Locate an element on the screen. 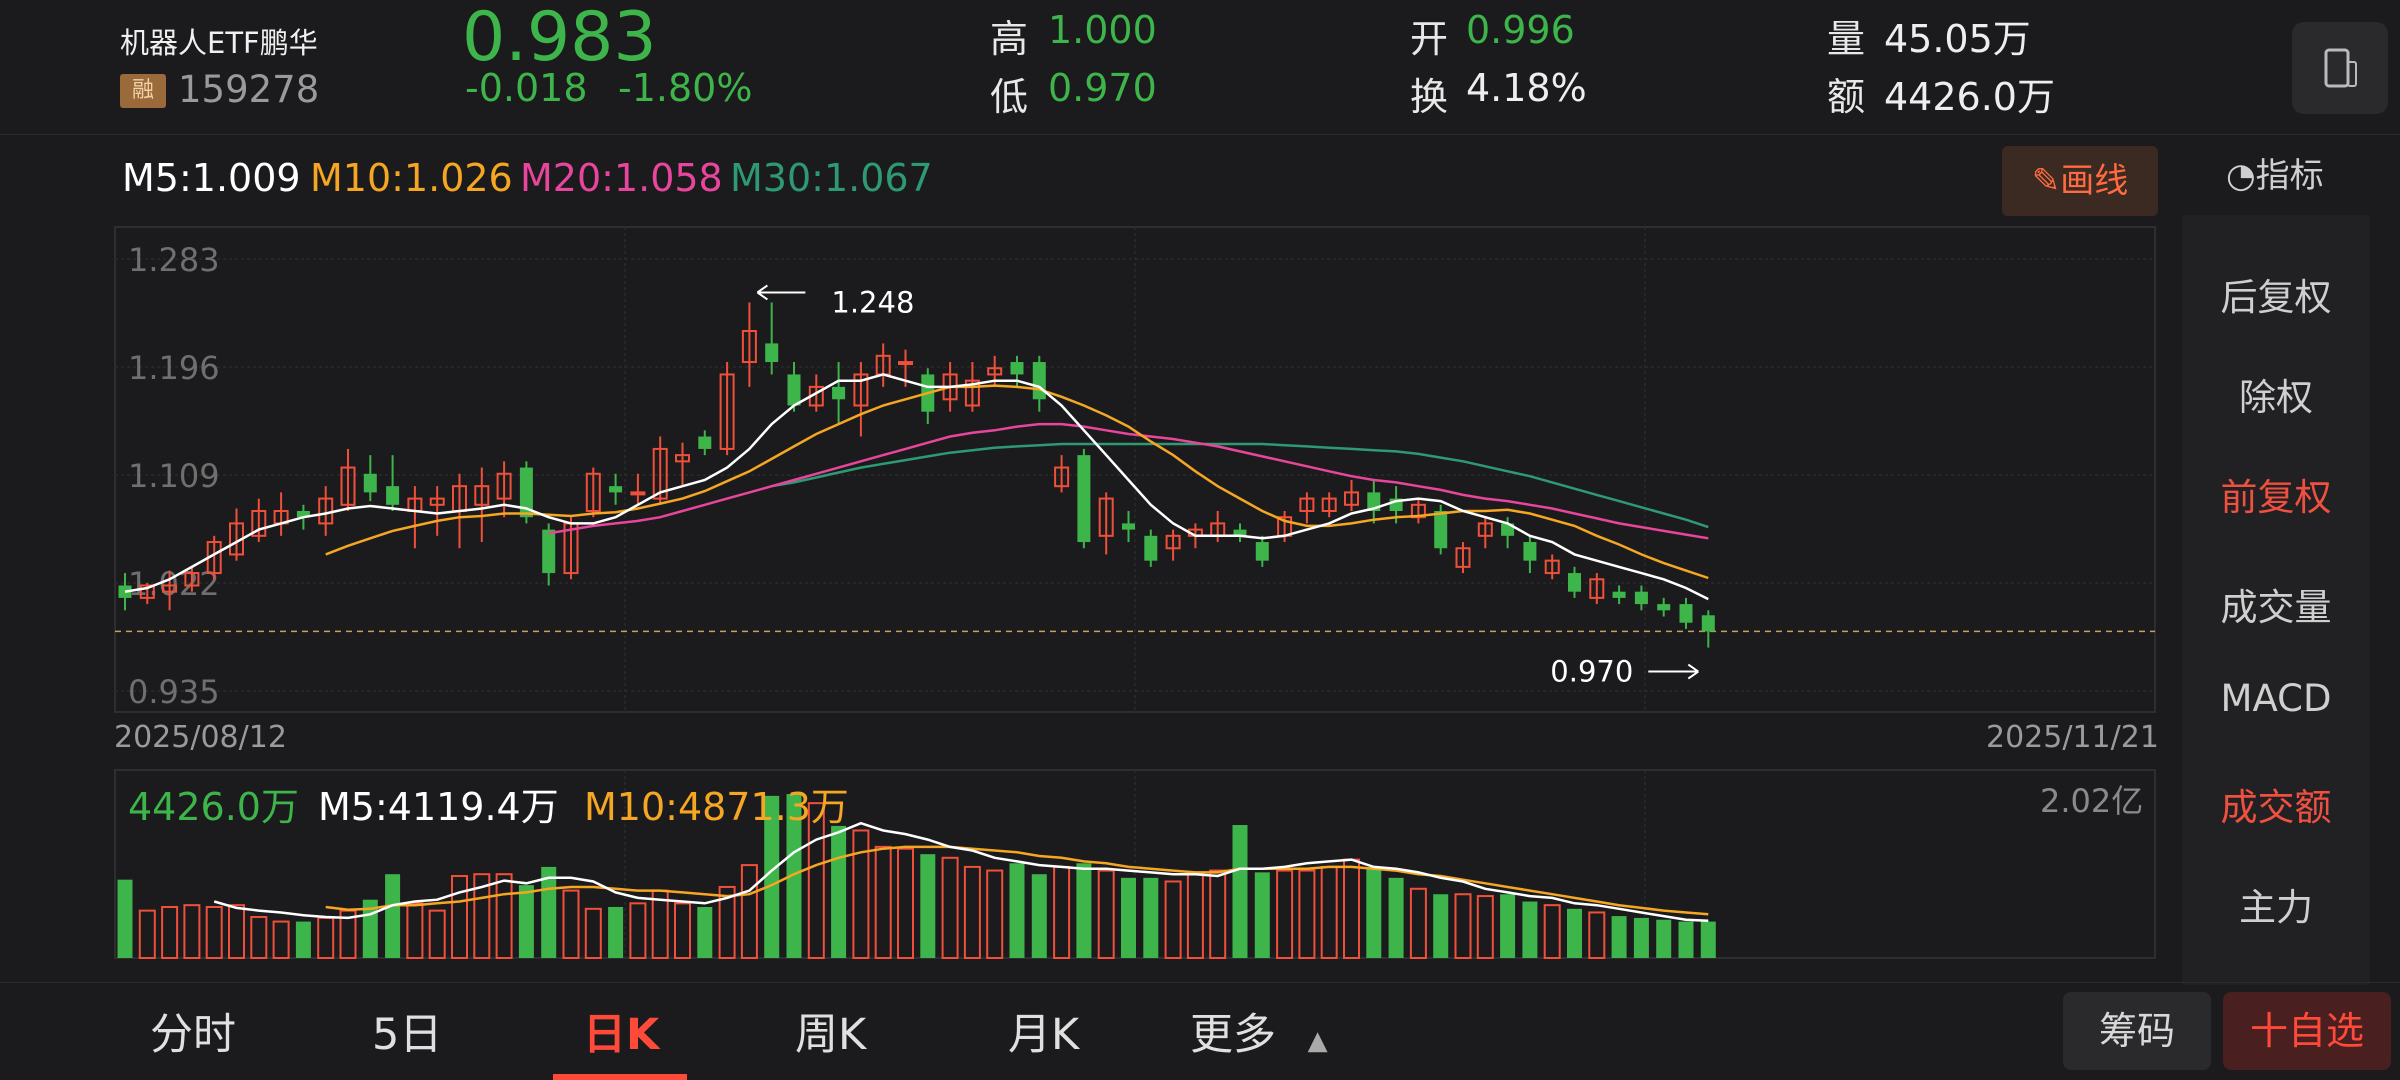 The image size is (2400, 1080). y-tick-label: 1.109 is located at coordinates (174, 476).